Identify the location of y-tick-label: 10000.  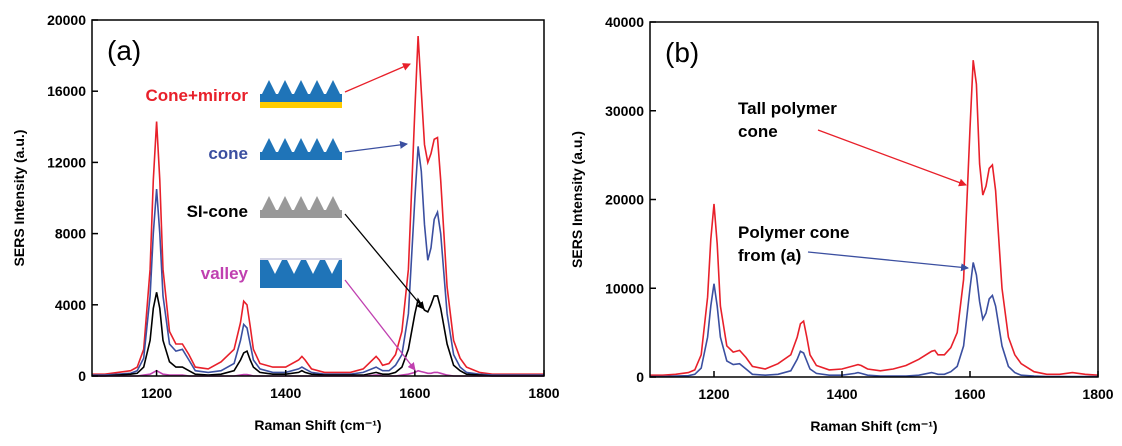
(624, 288).